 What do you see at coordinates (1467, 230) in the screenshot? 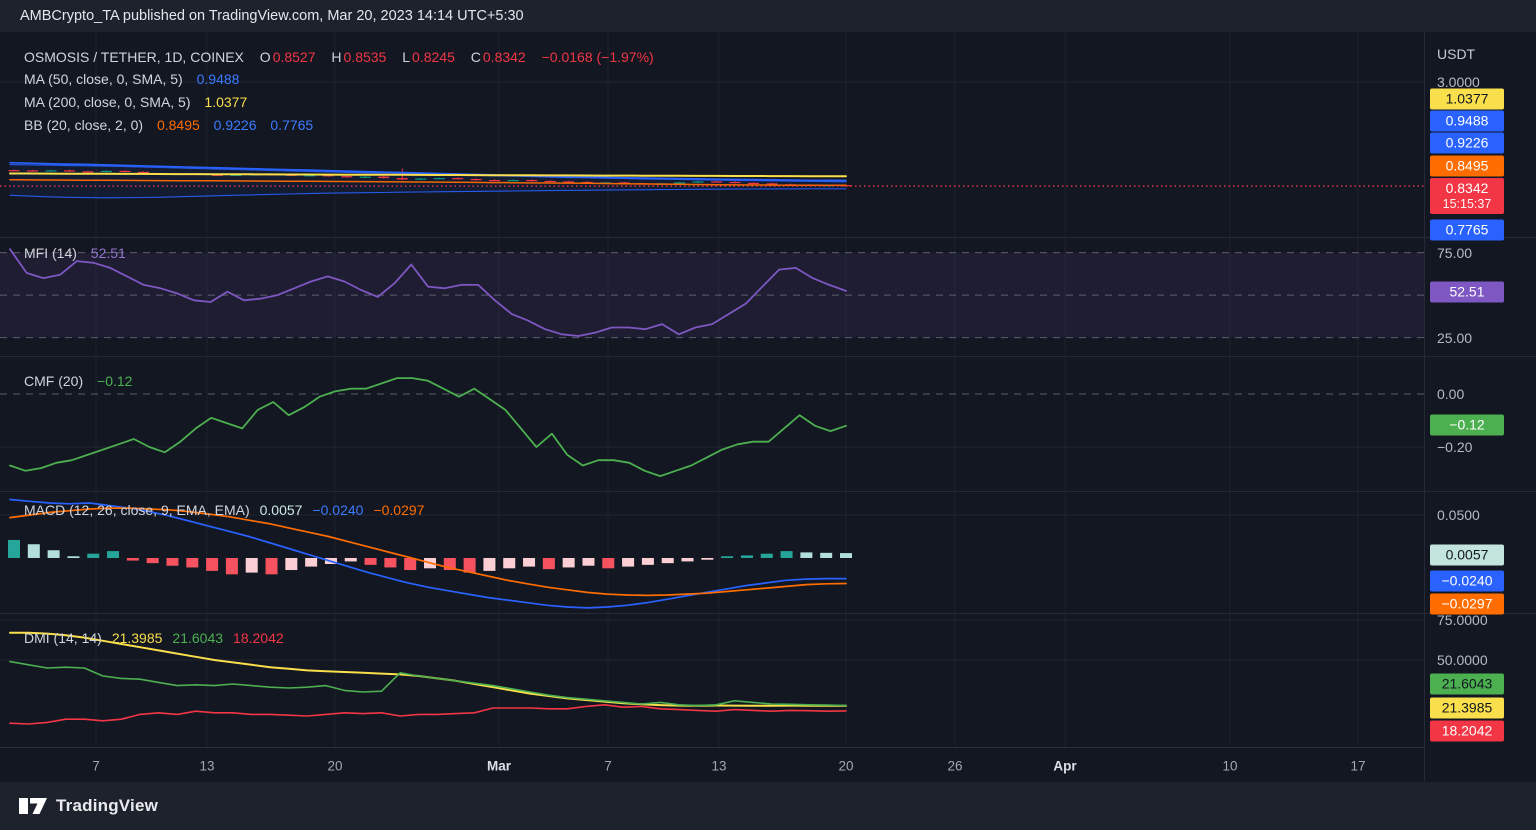
I see `axis-price-badge: 0.7765` at bounding box center [1467, 230].